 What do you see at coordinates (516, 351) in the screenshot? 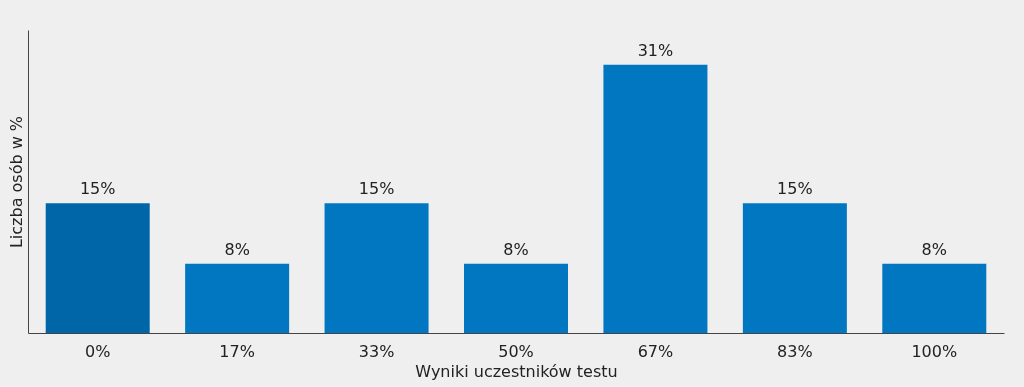
I see `x-tick-label: 50%` at bounding box center [516, 351].